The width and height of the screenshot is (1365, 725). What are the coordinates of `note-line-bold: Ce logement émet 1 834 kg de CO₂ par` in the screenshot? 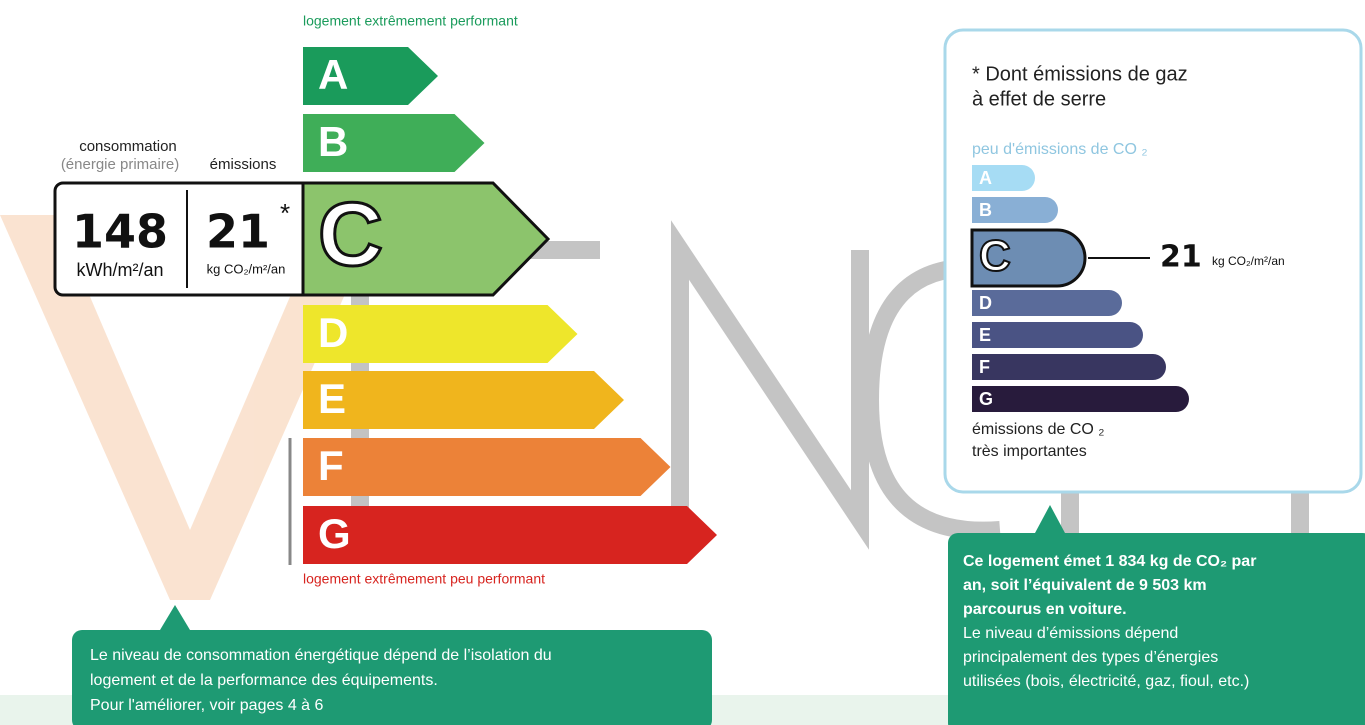 It's located at (1109, 561).